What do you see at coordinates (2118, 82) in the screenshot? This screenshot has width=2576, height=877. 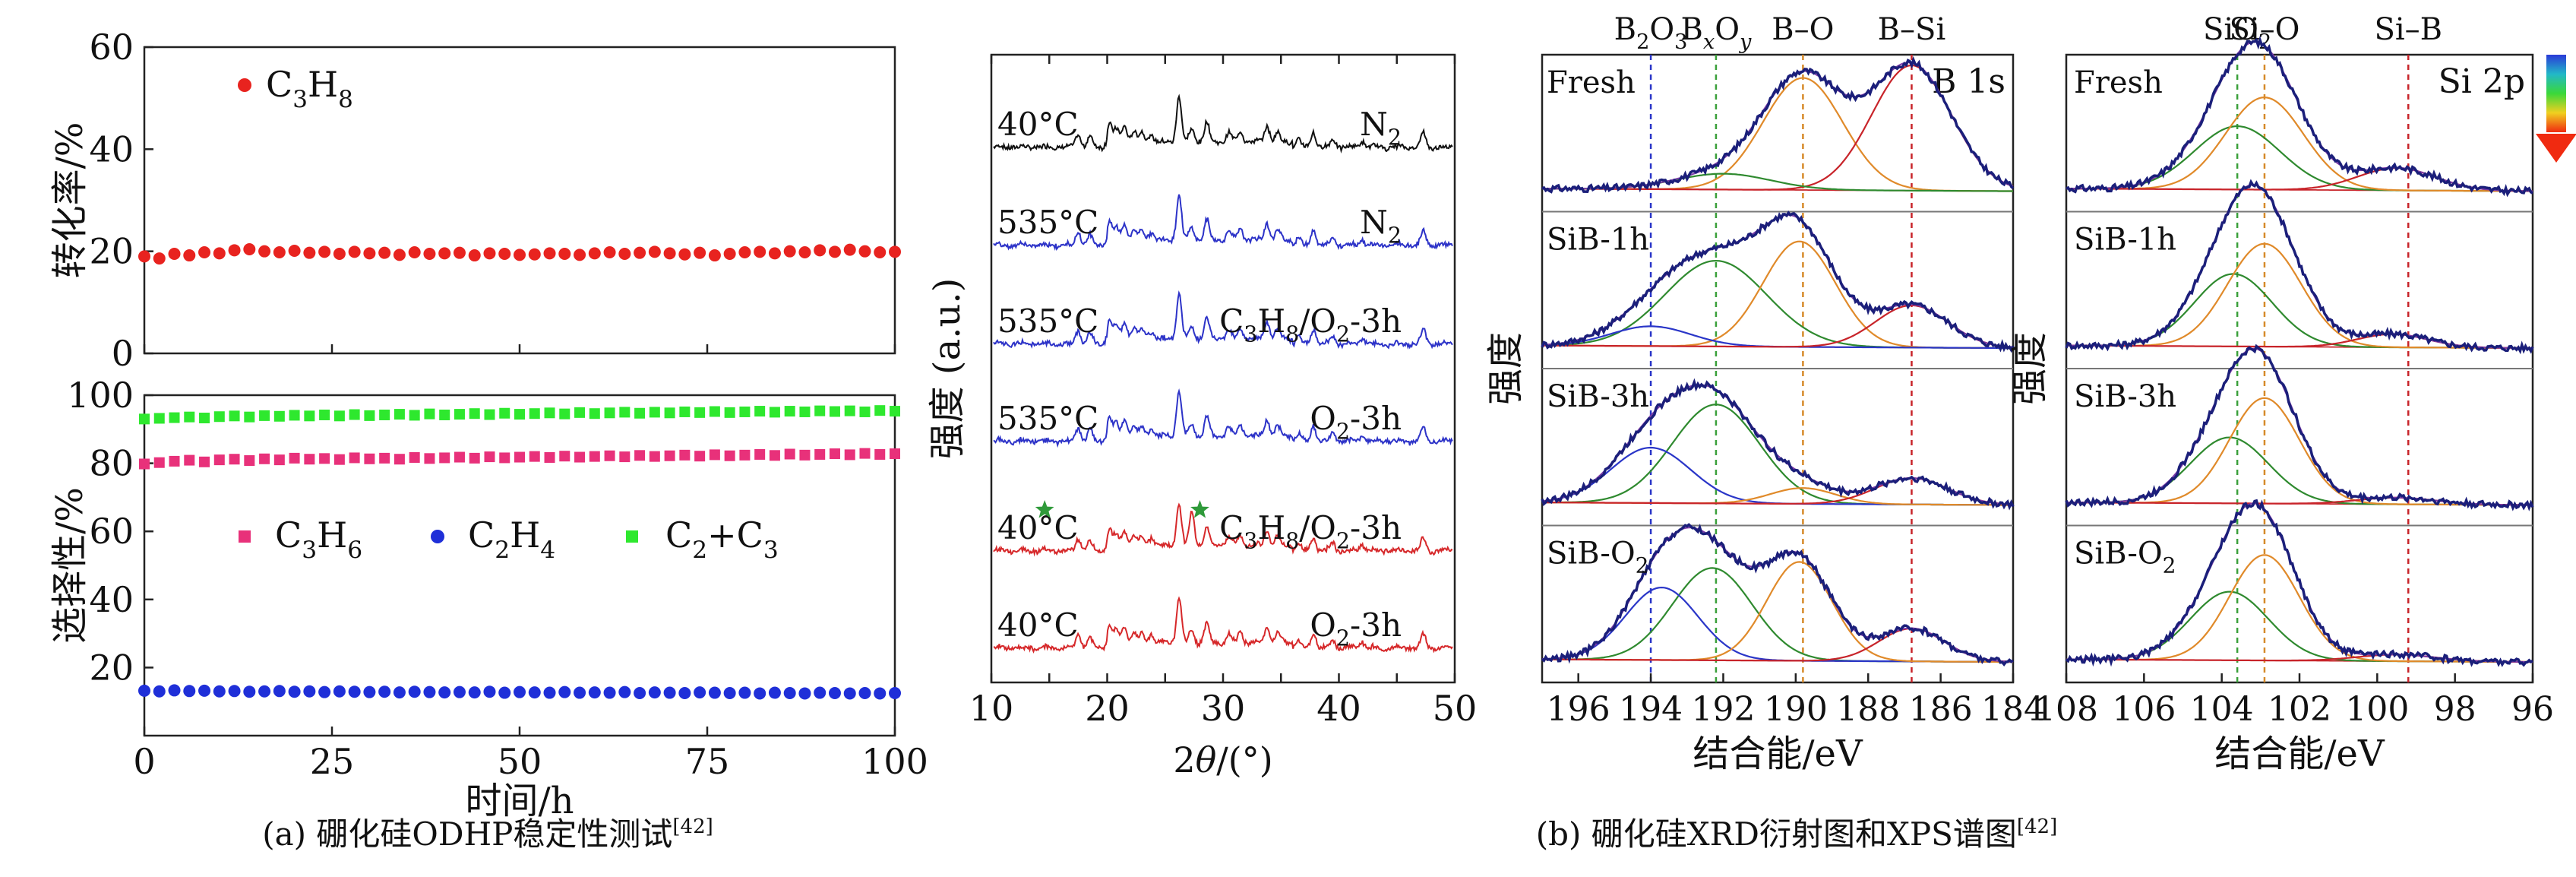 I see `text-part: Fresh` at bounding box center [2118, 82].